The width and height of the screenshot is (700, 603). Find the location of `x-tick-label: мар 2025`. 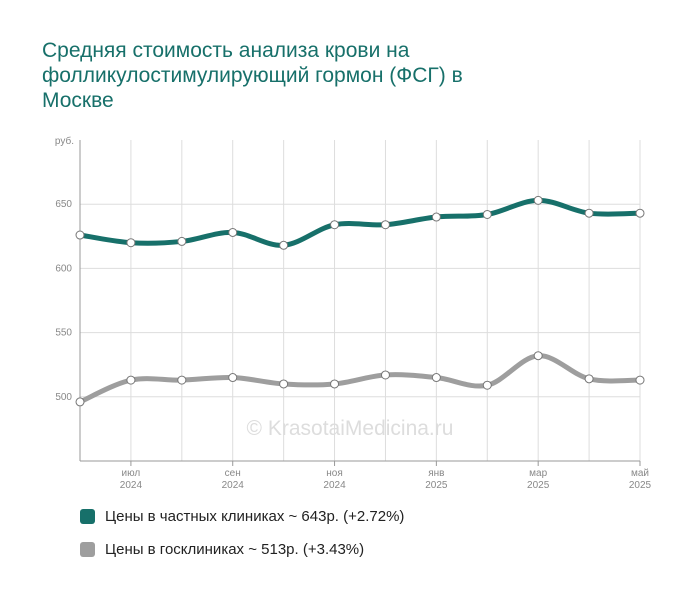

x-tick-label: мар 2025 is located at coordinates (538, 479).